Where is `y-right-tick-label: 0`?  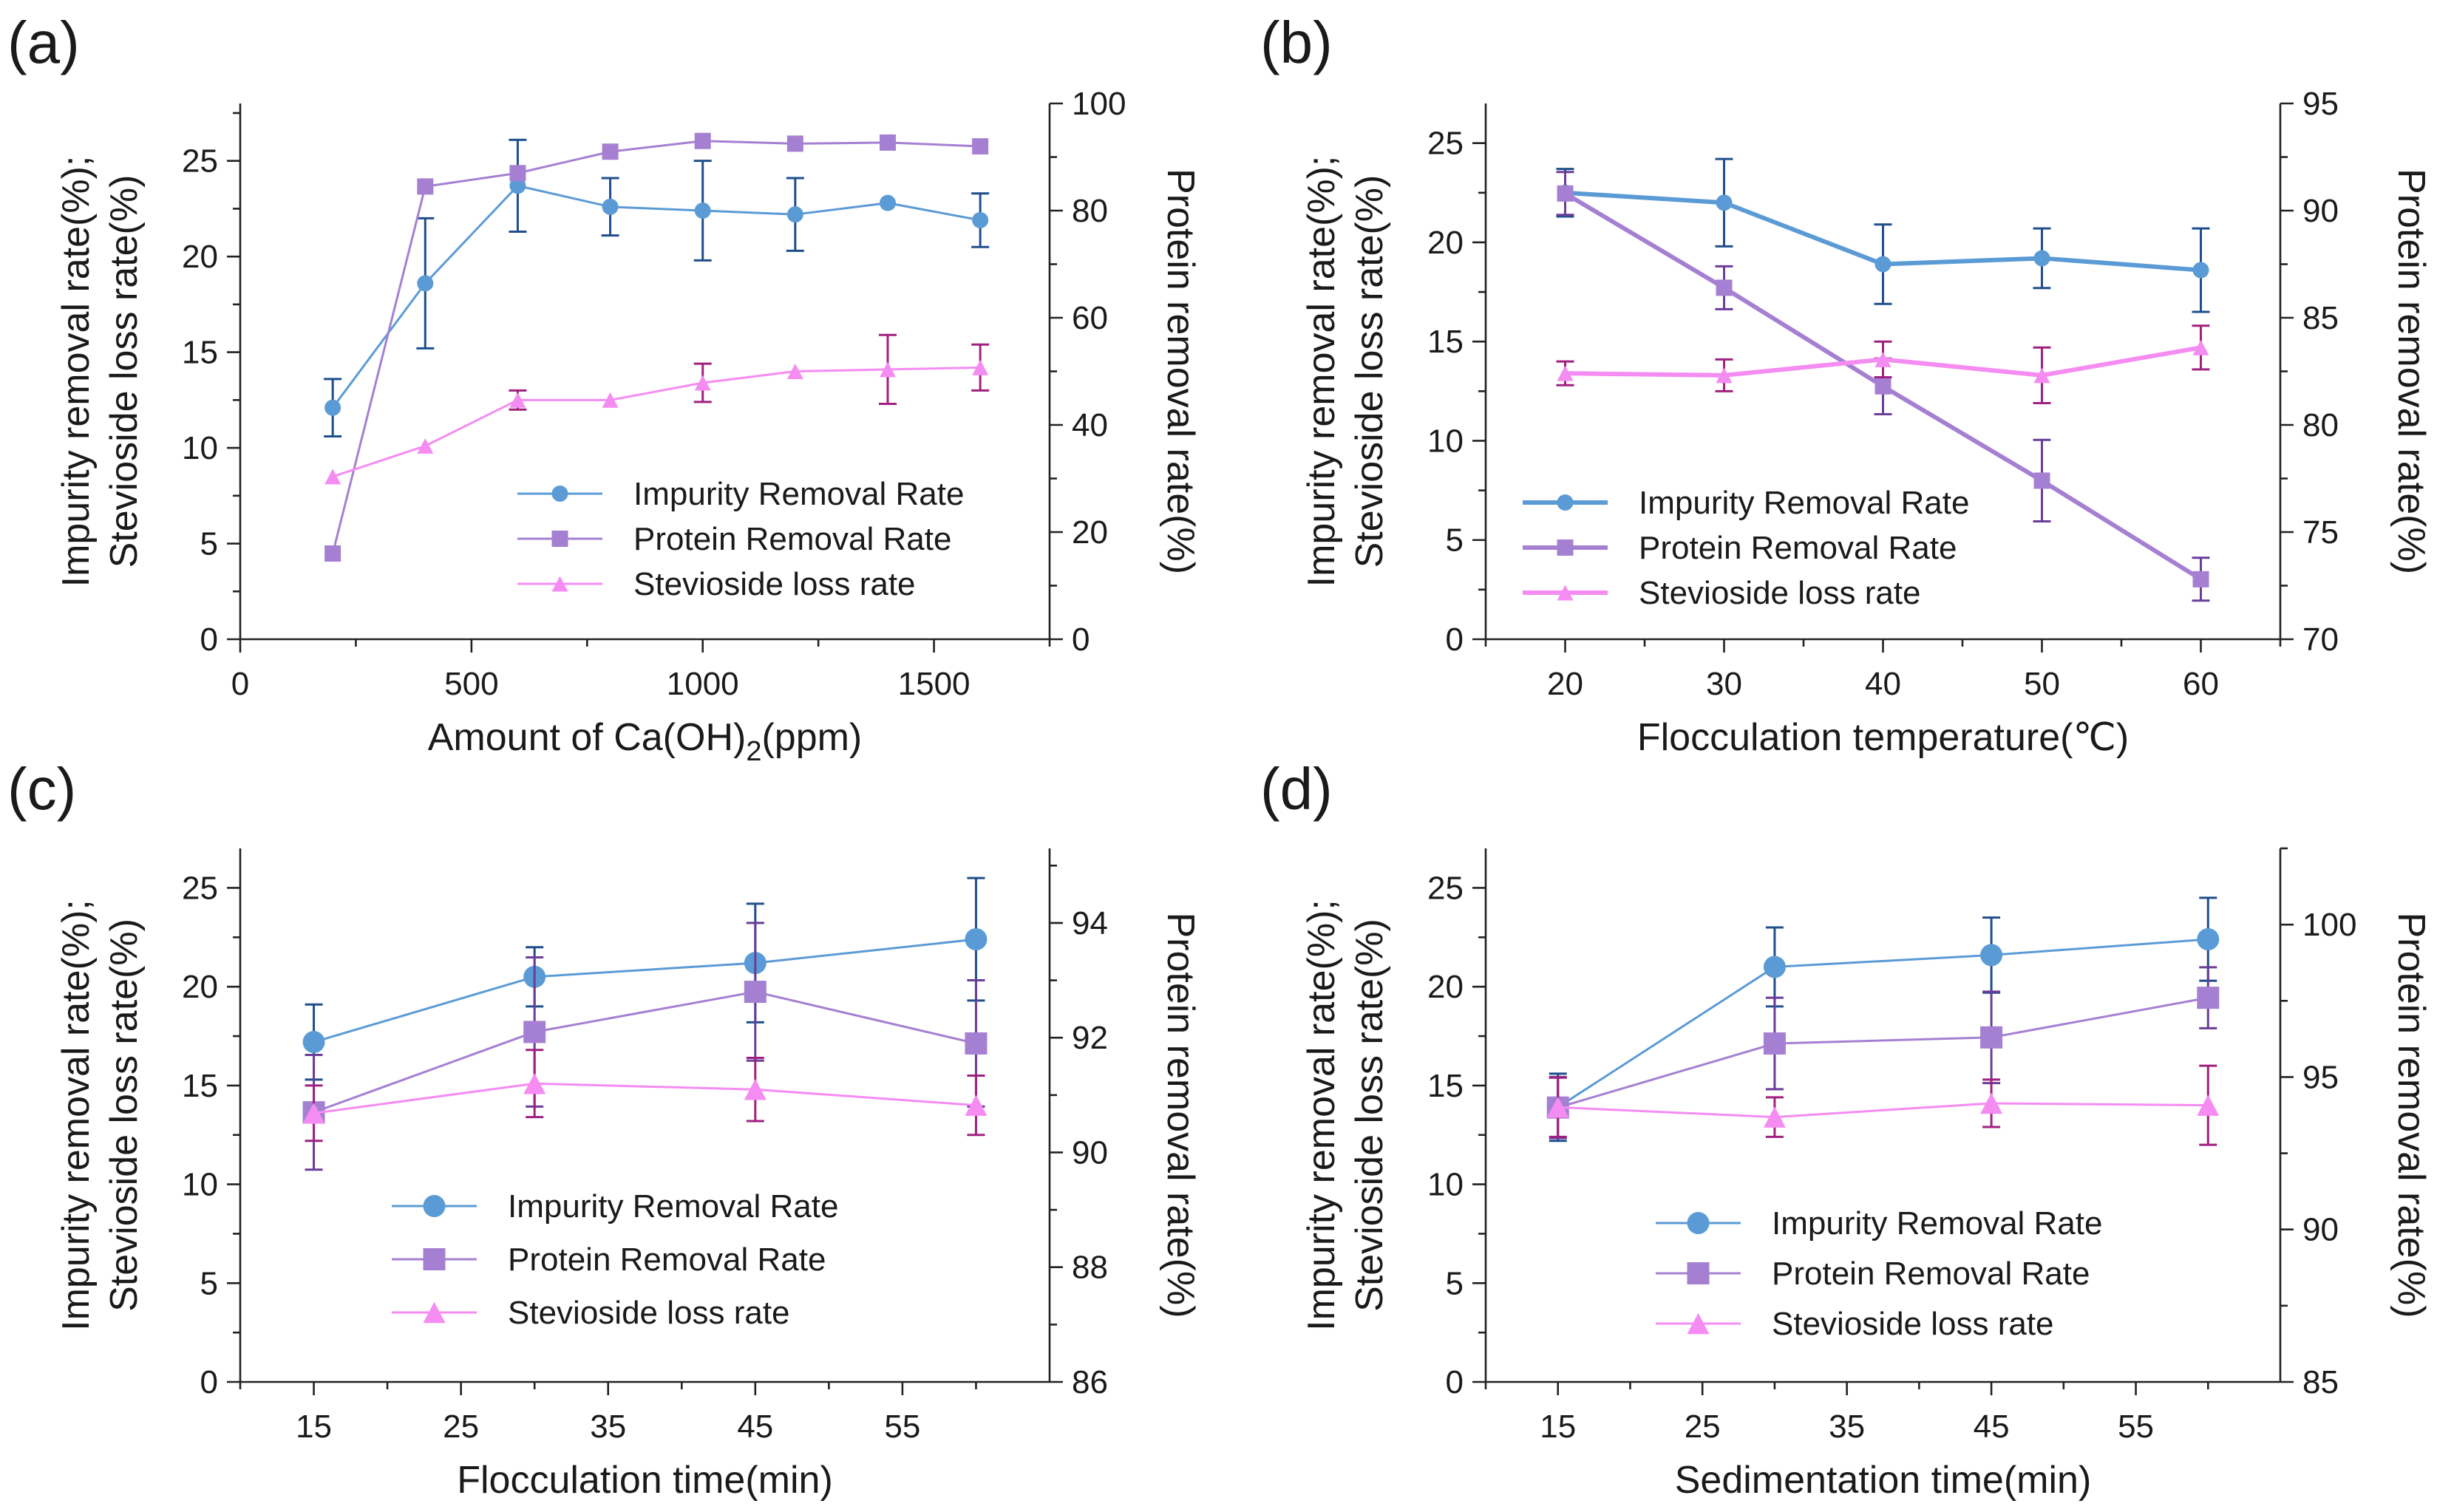
y-right-tick-label: 0 is located at coordinates (1081, 640).